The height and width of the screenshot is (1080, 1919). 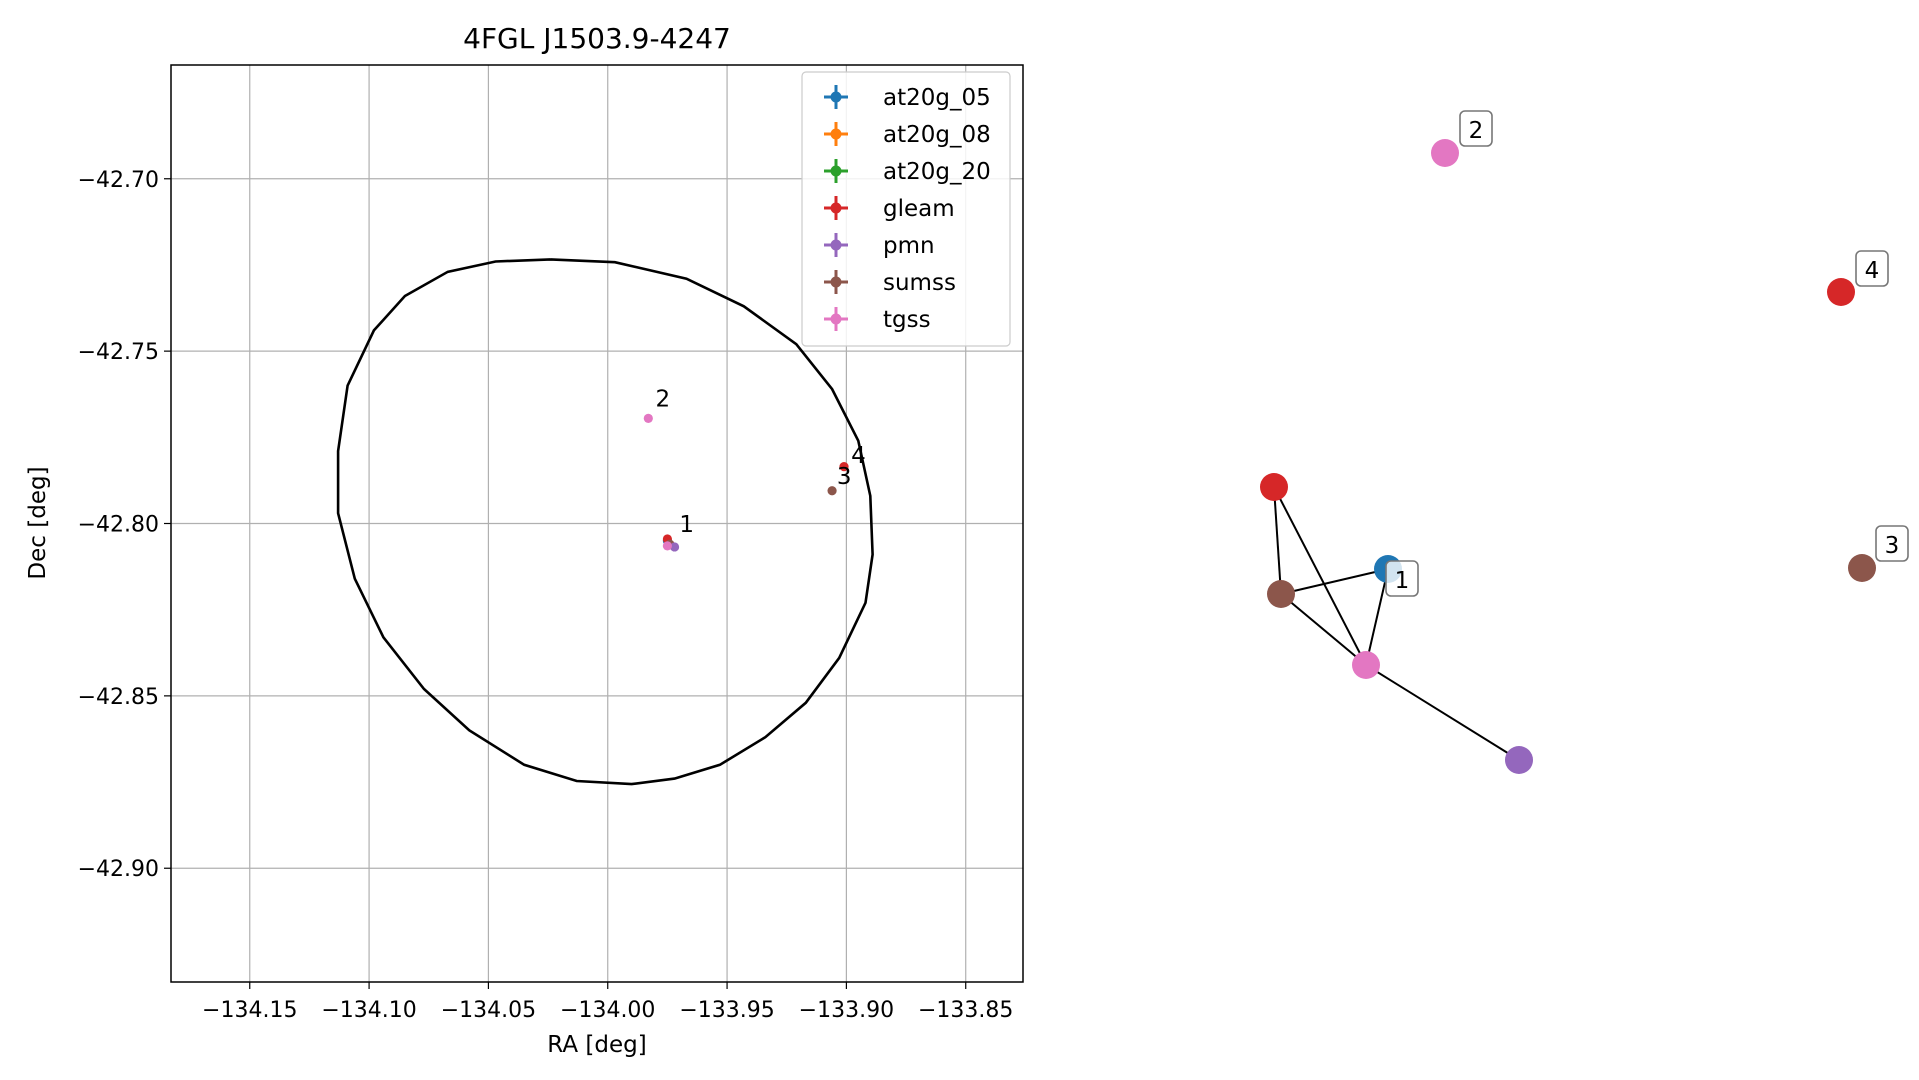 I want to click on localization-ellipse-layer, so click(x=605, y=522).